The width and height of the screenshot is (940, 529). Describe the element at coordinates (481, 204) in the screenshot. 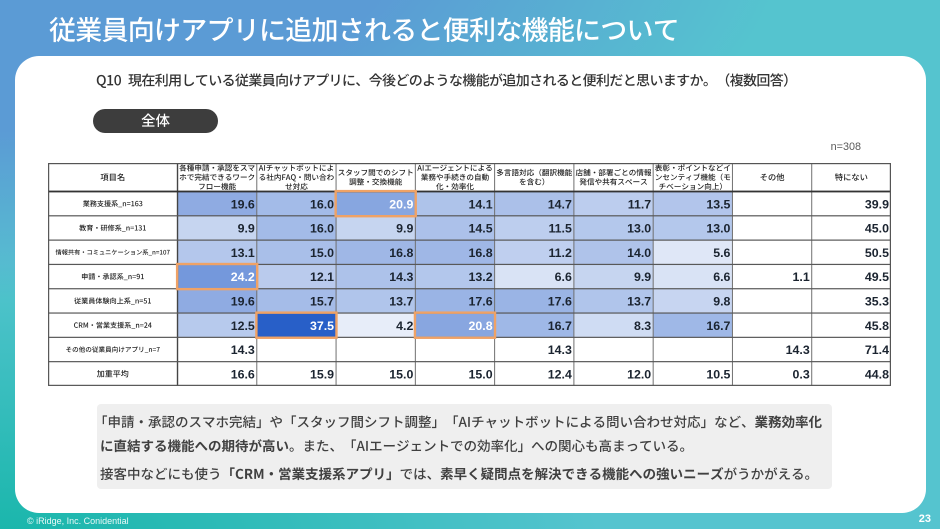

I see `svg-text: 14.1` at that location.